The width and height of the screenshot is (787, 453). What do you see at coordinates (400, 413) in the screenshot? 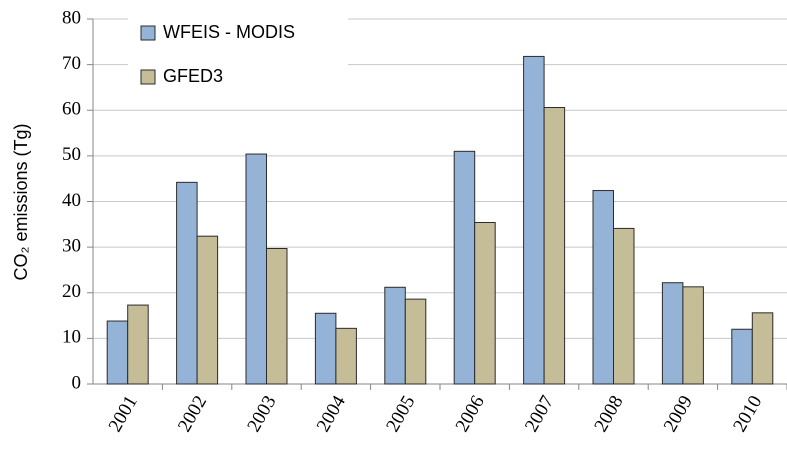
I see `x-tick-label: 2005` at bounding box center [400, 413].